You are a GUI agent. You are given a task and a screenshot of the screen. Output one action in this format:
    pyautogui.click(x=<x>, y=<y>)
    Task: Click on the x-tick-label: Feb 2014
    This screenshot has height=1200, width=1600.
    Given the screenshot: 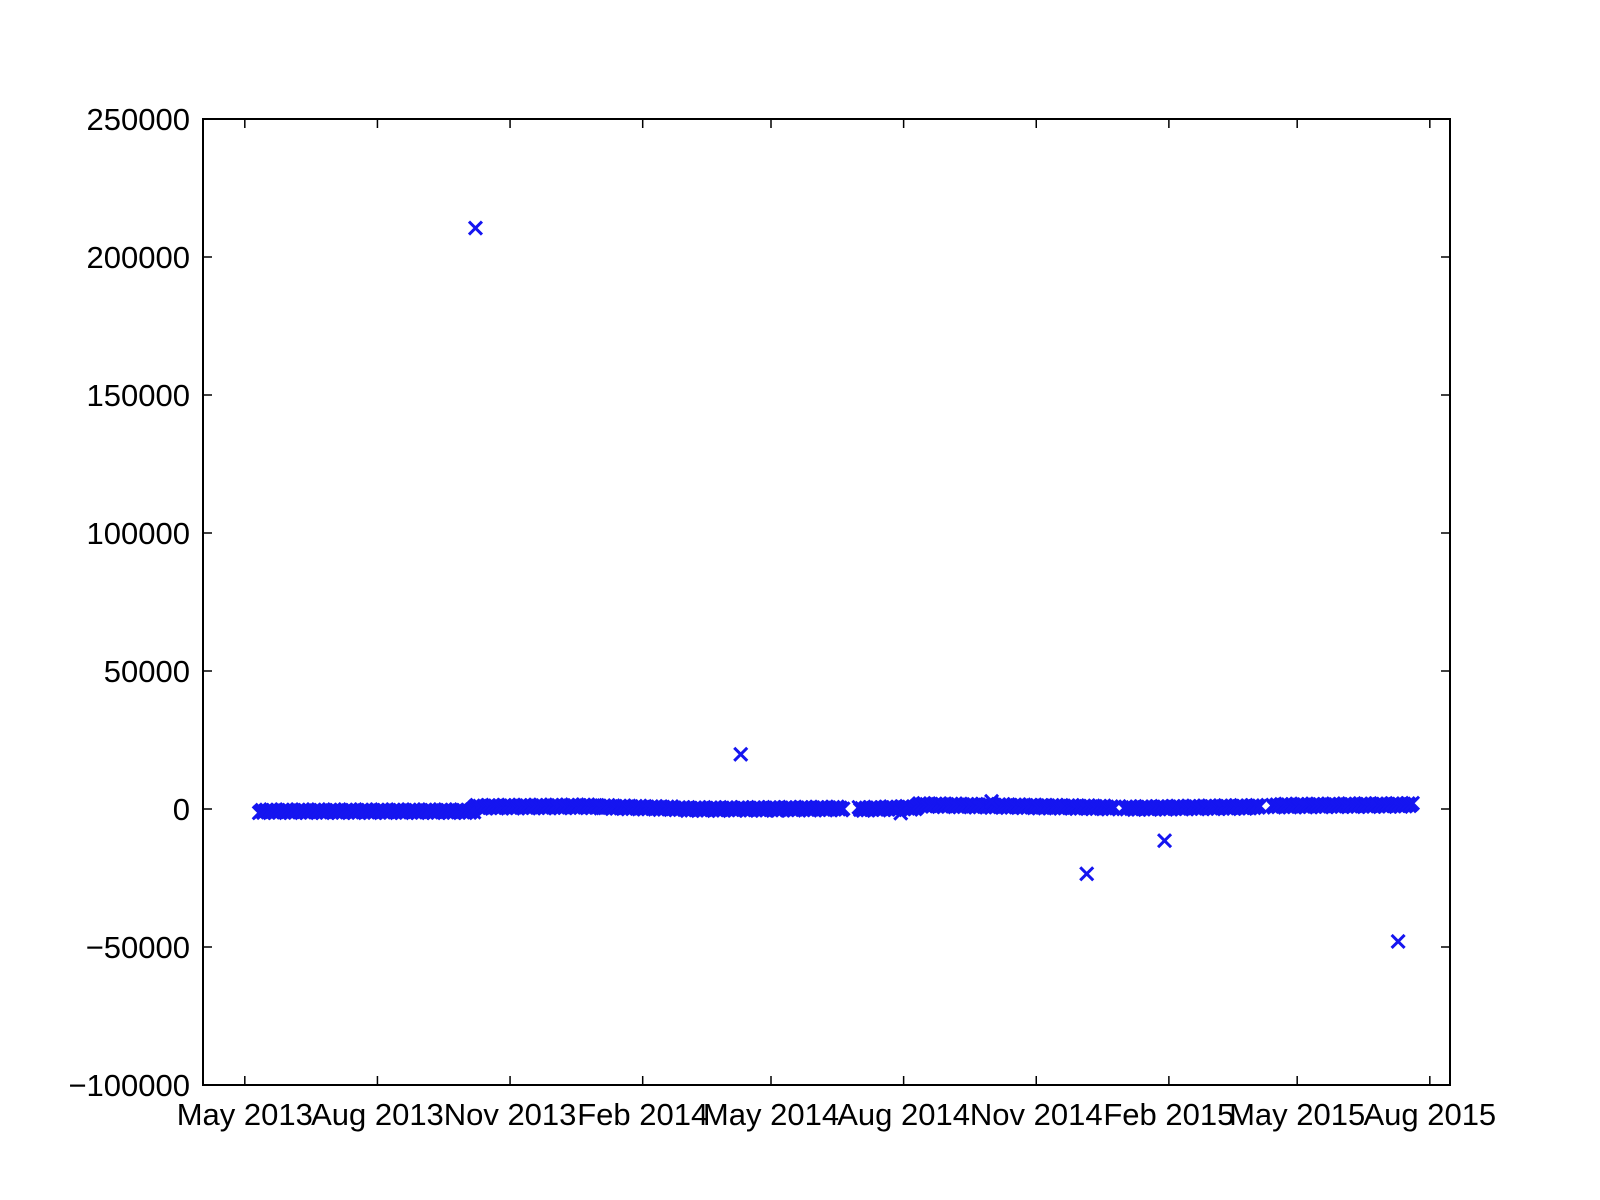 What is the action you would take?
    pyautogui.click(x=642, y=1114)
    